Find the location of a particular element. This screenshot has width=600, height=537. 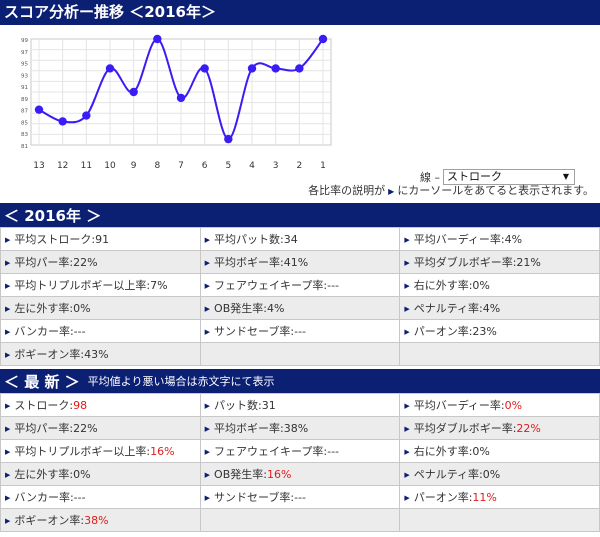

stats-2016-row: ▶ 平均トリプルボギー以上率:7% ▶ フェアウェイキープ率:--- ▶ 右に外す率:0% is located at coordinates (300, 285).